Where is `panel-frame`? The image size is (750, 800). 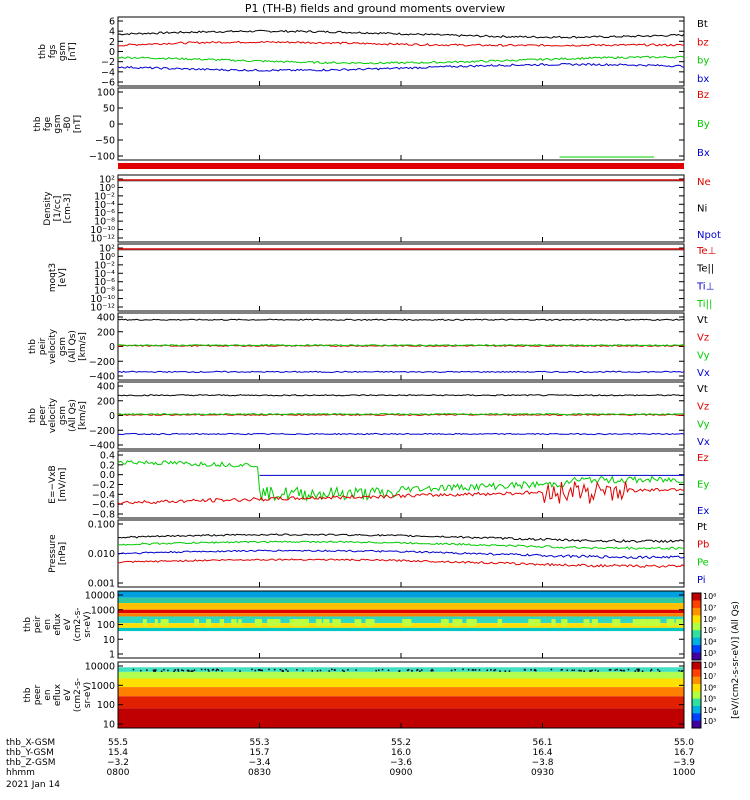
panel-frame is located at coordinates (401, 553).